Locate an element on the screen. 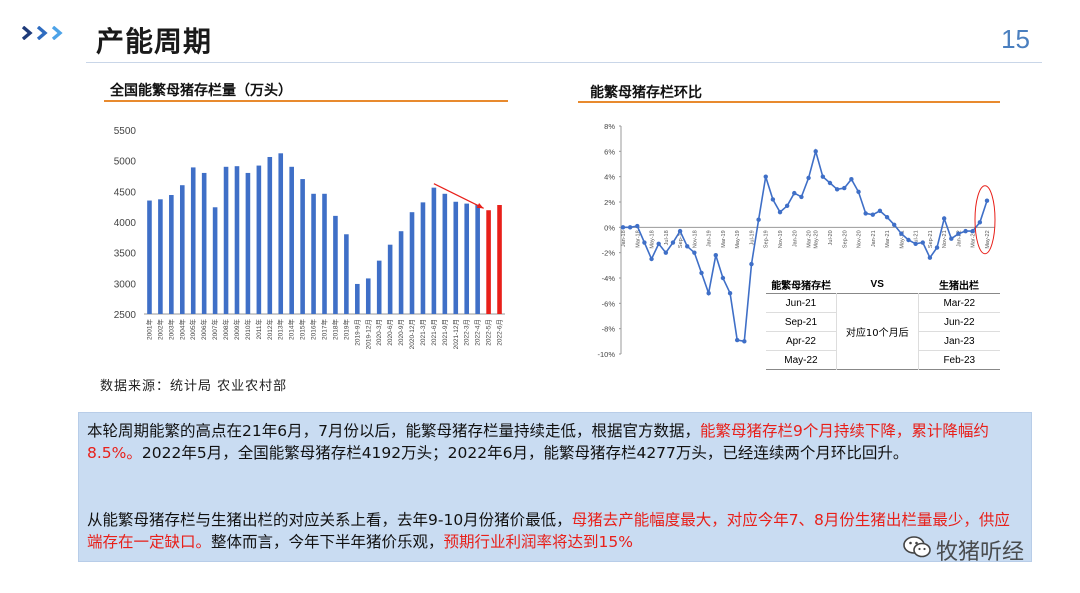 This screenshot has height=593, width=1080. y-tick-label: 5000 is located at coordinates (125, 162).